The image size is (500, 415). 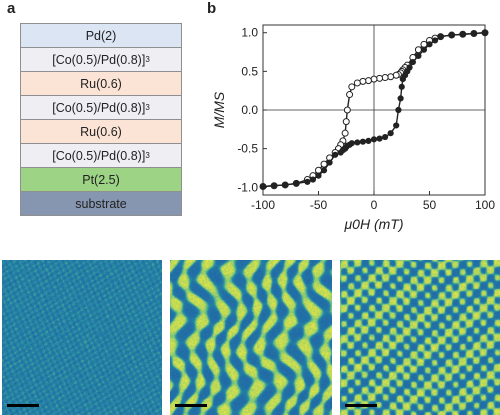 I want to click on layer-4: Ru(0.6), so click(x=101, y=131).